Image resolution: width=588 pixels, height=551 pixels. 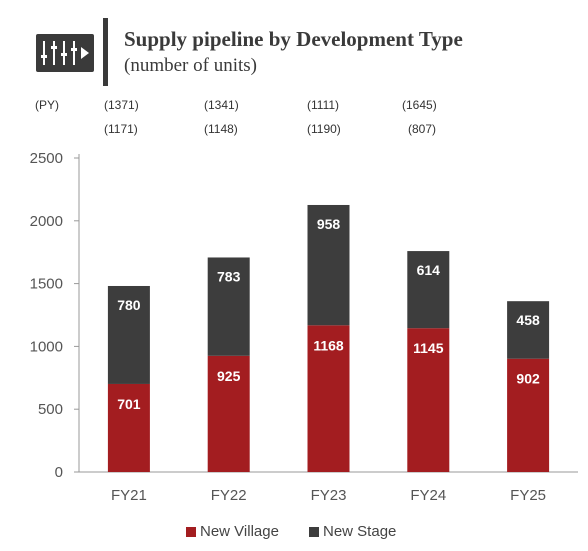 What do you see at coordinates (105, 52) in the screenshot?
I see `title-divider` at bounding box center [105, 52].